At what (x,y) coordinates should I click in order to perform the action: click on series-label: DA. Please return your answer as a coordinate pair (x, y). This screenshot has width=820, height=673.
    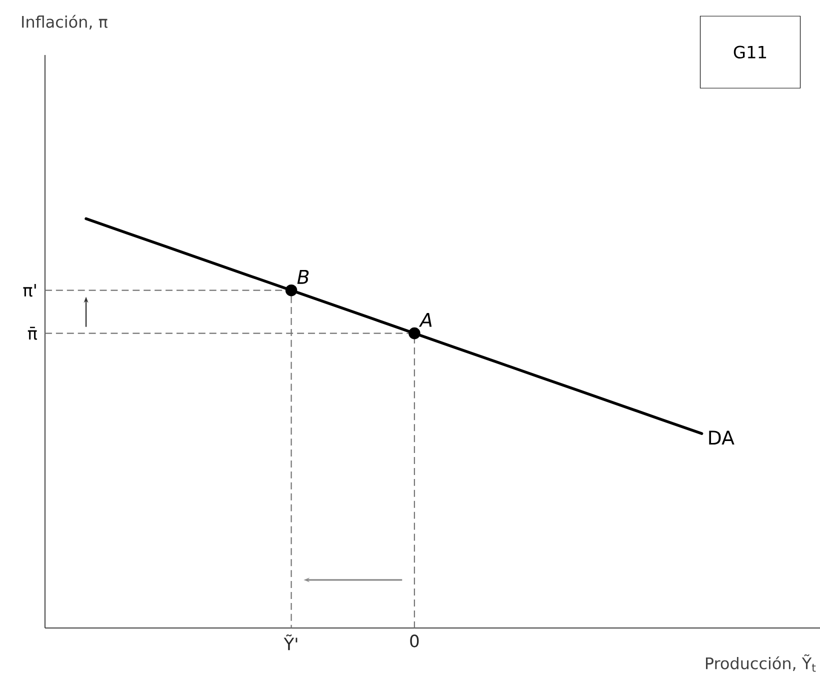
    Looking at the image, I should click on (721, 437).